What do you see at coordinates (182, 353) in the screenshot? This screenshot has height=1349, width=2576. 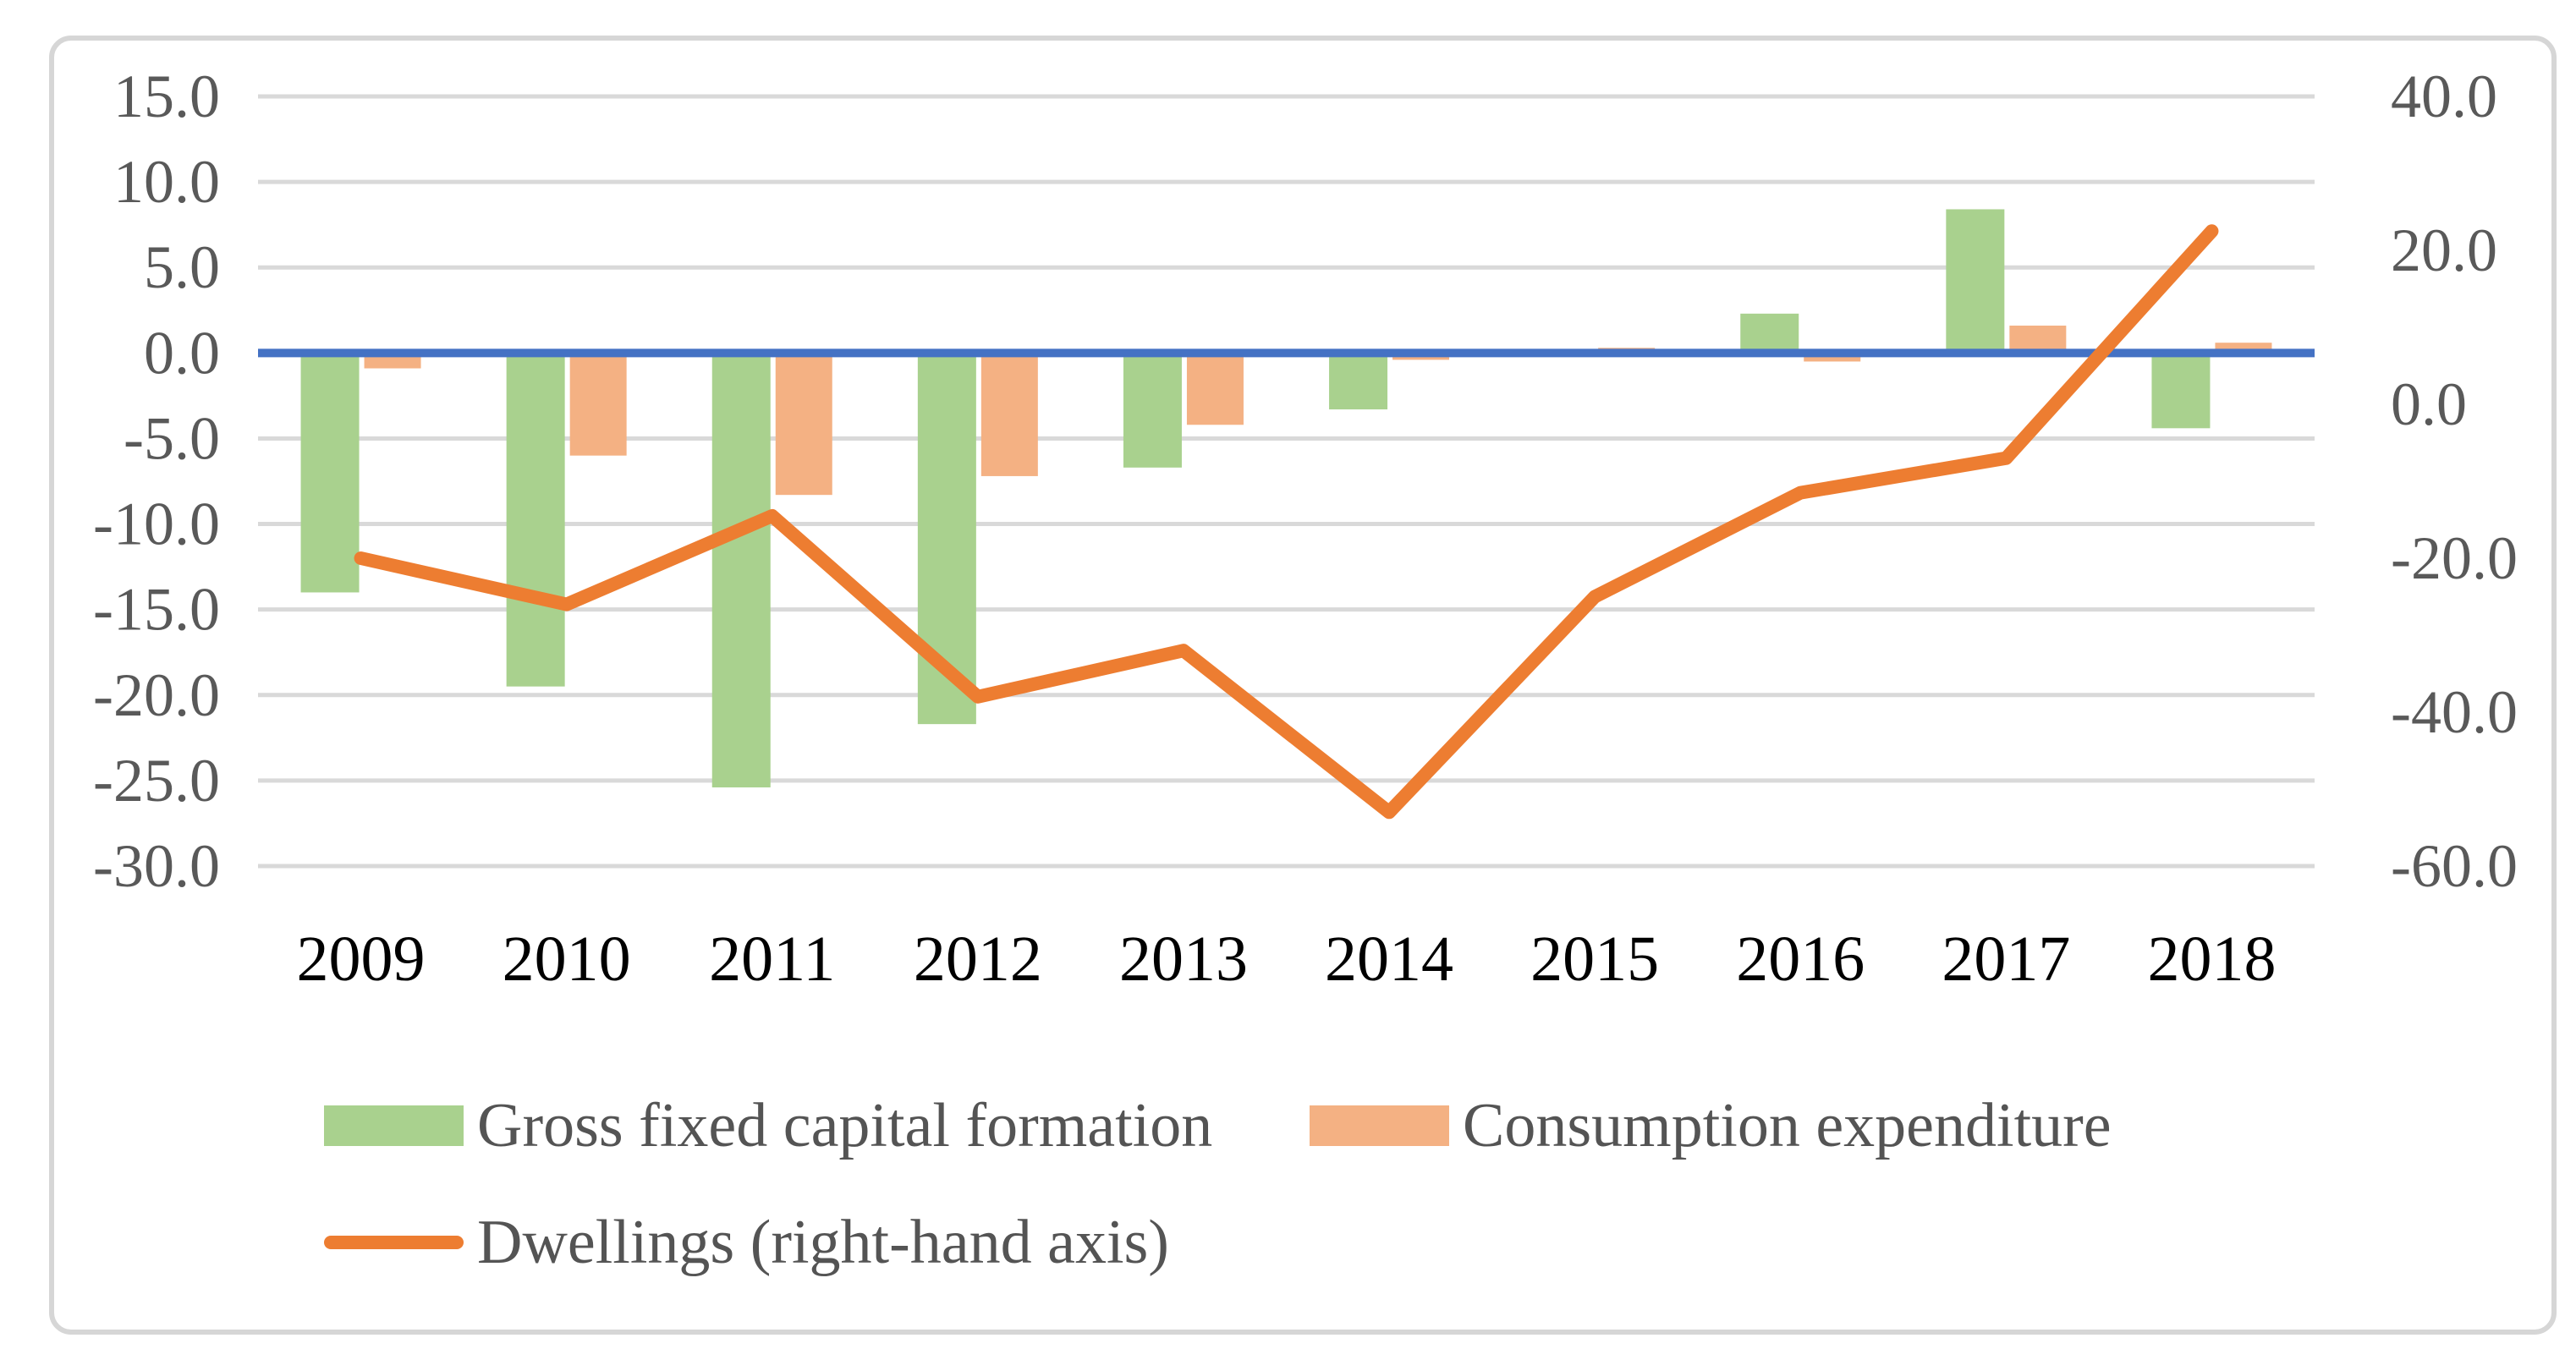 I see `left-axis-tick-label: 0.0` at bounding box center [182, 353].